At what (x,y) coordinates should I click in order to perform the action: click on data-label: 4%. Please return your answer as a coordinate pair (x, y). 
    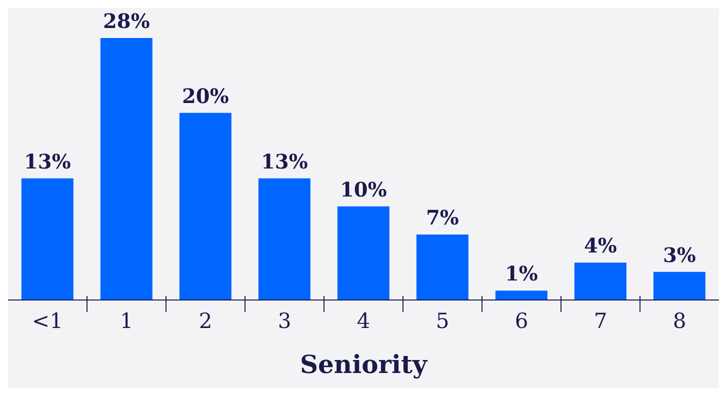
    Looking at the image, I should click on (600, 246).